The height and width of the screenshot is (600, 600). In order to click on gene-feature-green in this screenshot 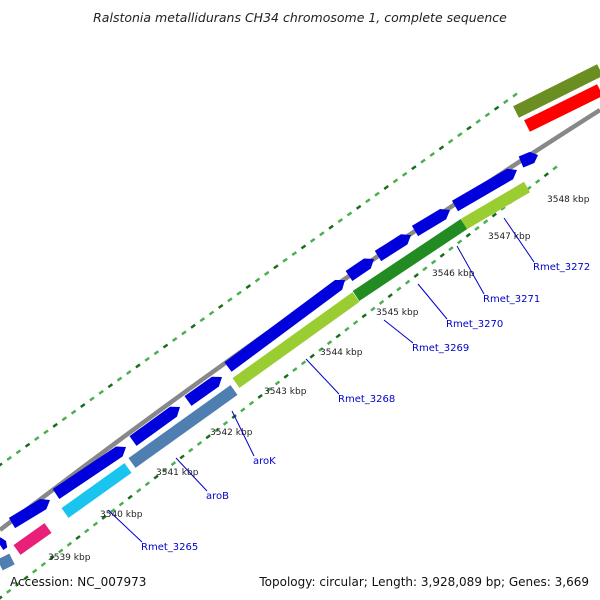, I will do `click(410, 260)`.